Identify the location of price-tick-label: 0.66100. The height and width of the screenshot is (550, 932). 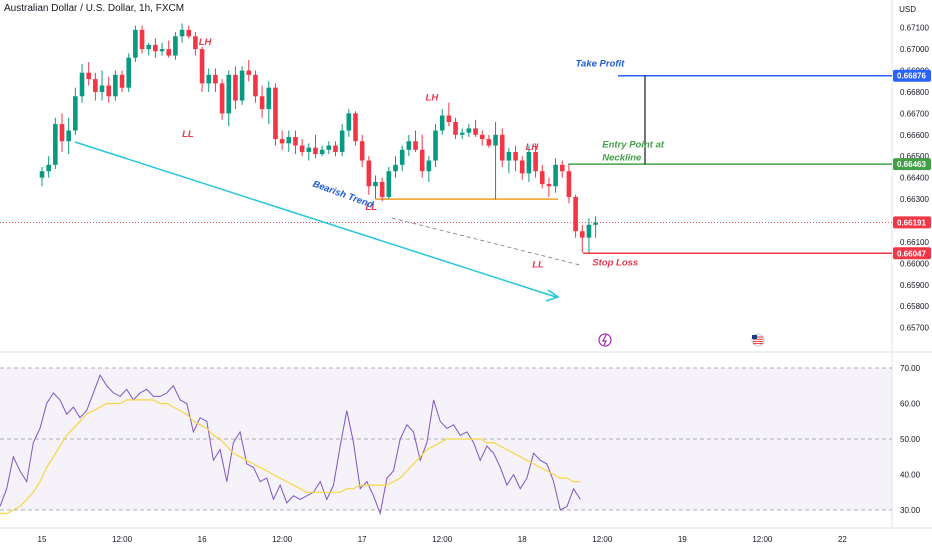
(914, 242).